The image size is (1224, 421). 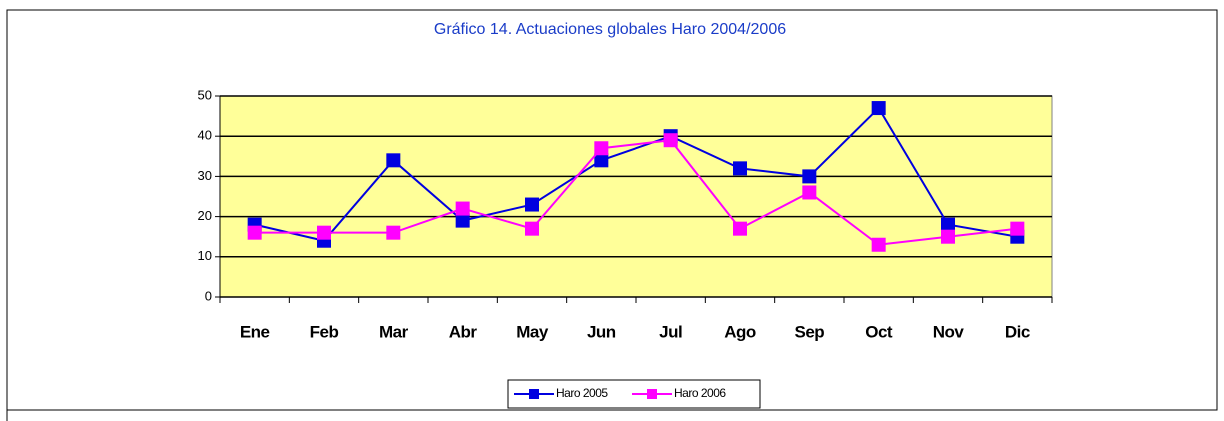 I want to click on y-tick-label: 0, so click(x=208, y=295).